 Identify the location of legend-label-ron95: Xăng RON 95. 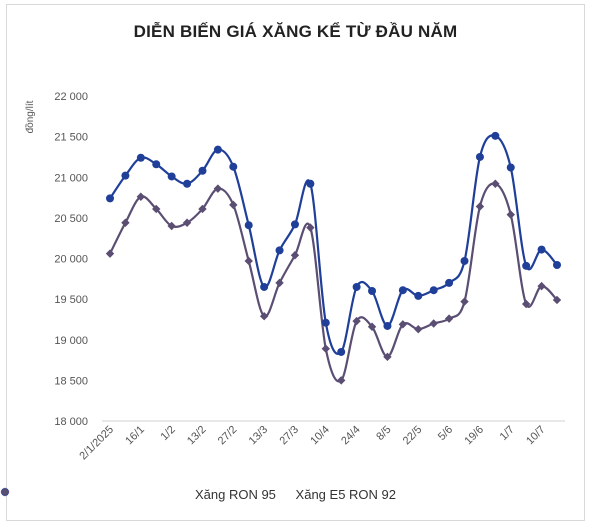
(235, 494).